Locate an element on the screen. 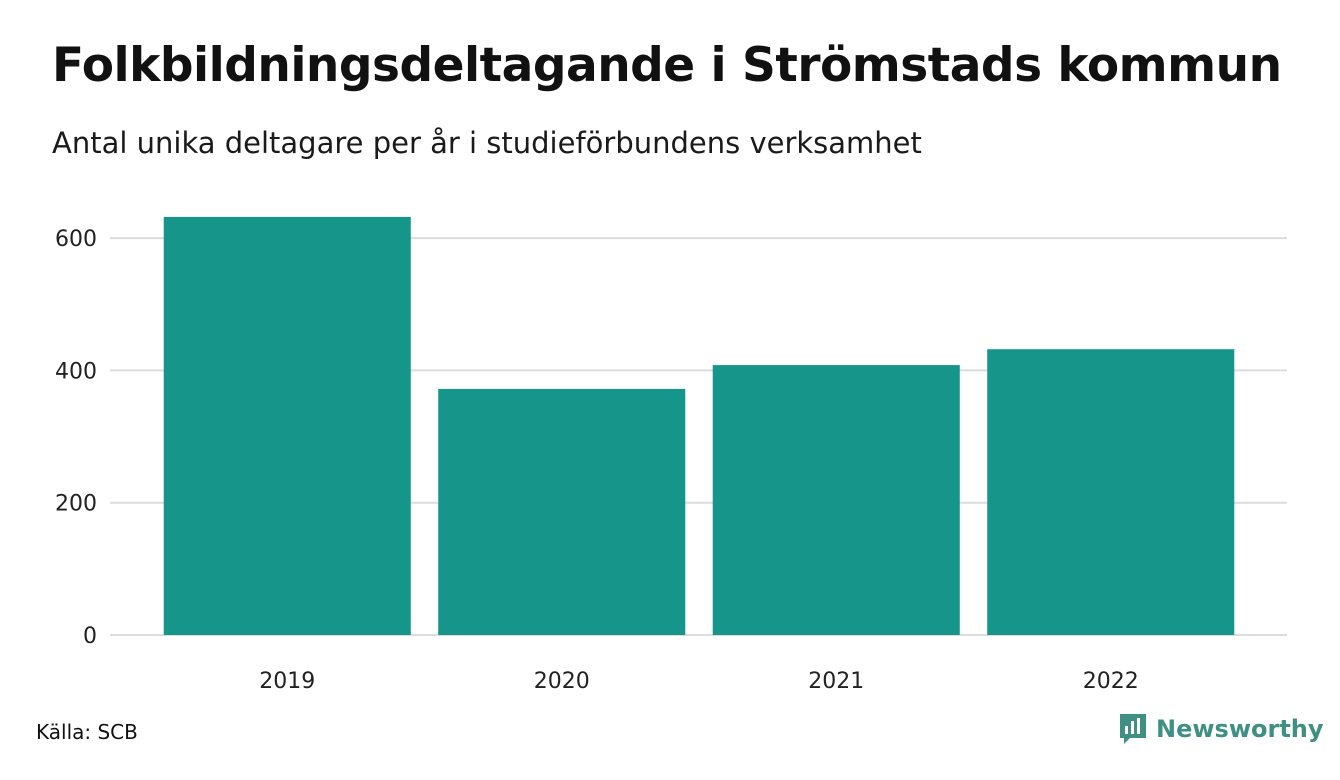 This screenshot has width=1340, height=780. y-tick-label: 600 is located at coordinates (76, 239).